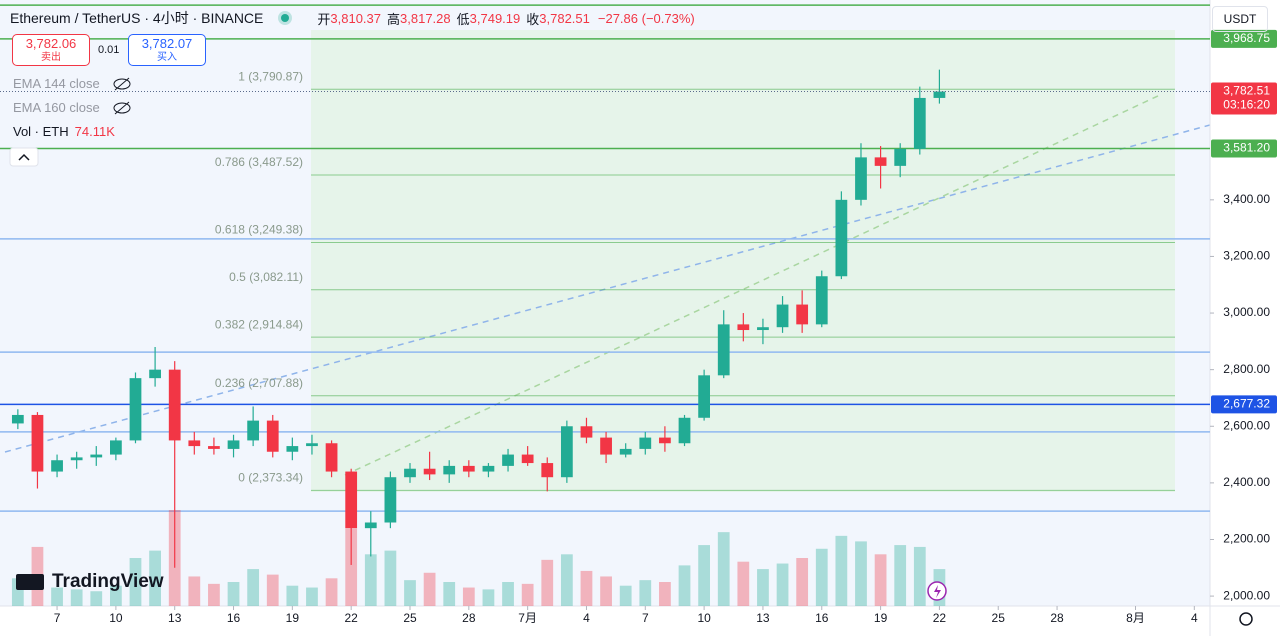  What do you see at coordinates (259, 230) in the screenshot?
I see `fib-label: 0.618 (3,249.38)` at bounding box center [259, 230].